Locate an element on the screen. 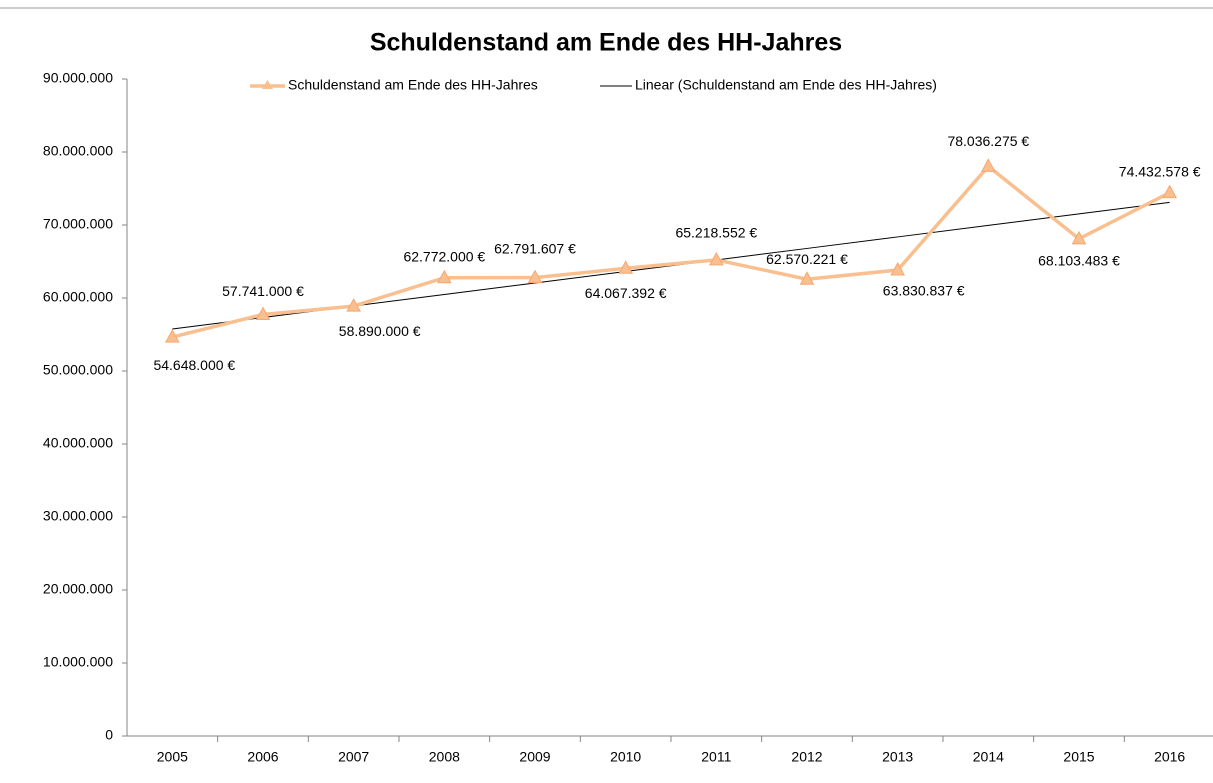 Image resolution: width=1213 pixels, height=783 pixels. x-tick-label: 2010 is located at coordinates (625, 757).